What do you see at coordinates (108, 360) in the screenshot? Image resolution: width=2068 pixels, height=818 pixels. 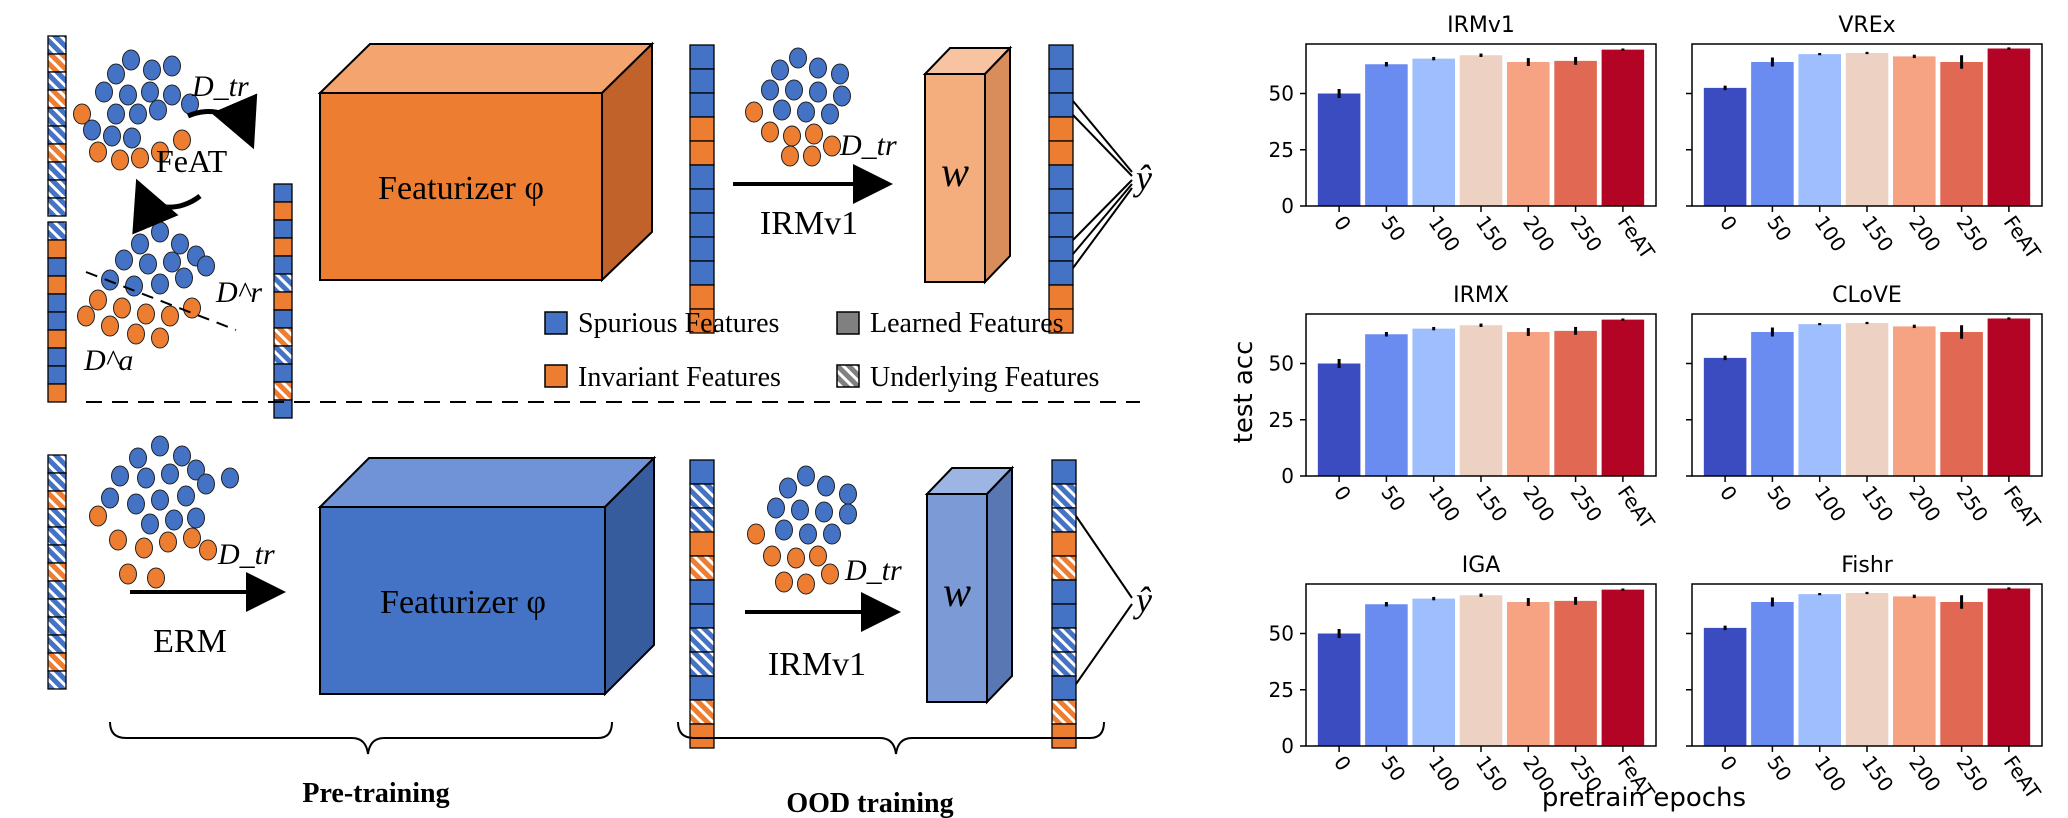 I see `augmented-data-label: D^a` at bounding box center [108, 360].